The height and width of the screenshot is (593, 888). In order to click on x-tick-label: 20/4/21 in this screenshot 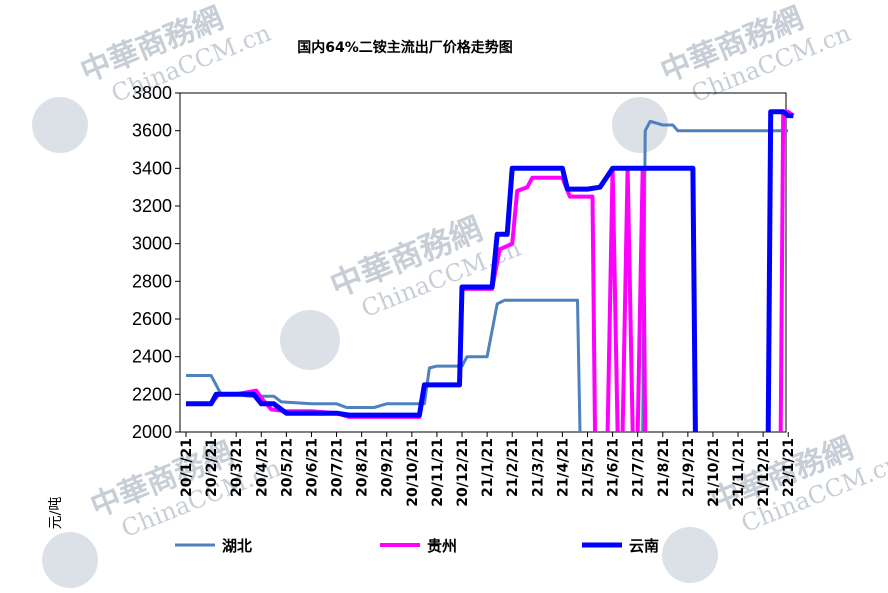, I will do `click(262, 467)`.